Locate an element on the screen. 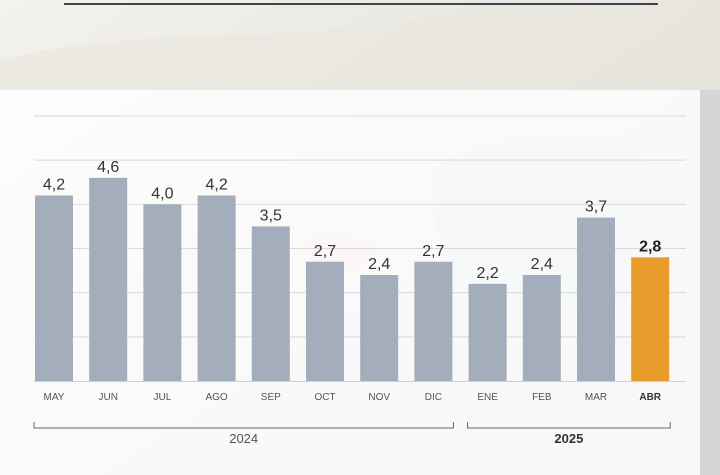 The width and height of the screenshot is (720, 475). x-tick-label: JUN is located at coordinates (107, 397).